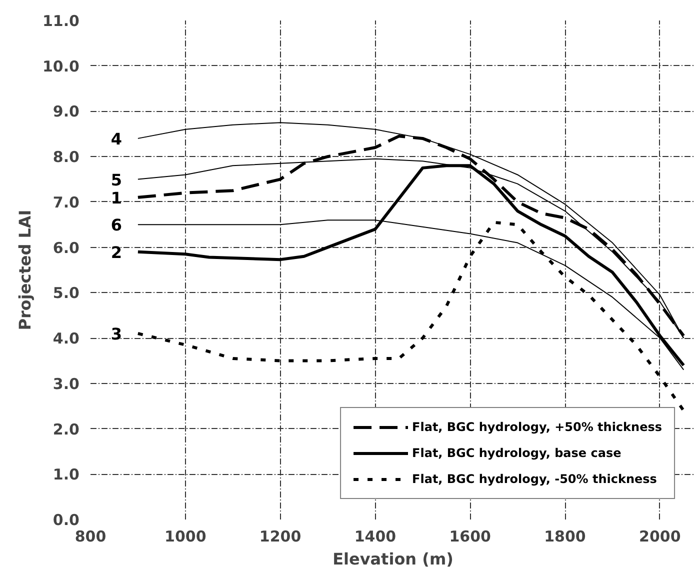  What do you see at coordinates (66, 111) in the screenshot?
I see `y-tick-label: 9.0` at bounding box center [66, 111].